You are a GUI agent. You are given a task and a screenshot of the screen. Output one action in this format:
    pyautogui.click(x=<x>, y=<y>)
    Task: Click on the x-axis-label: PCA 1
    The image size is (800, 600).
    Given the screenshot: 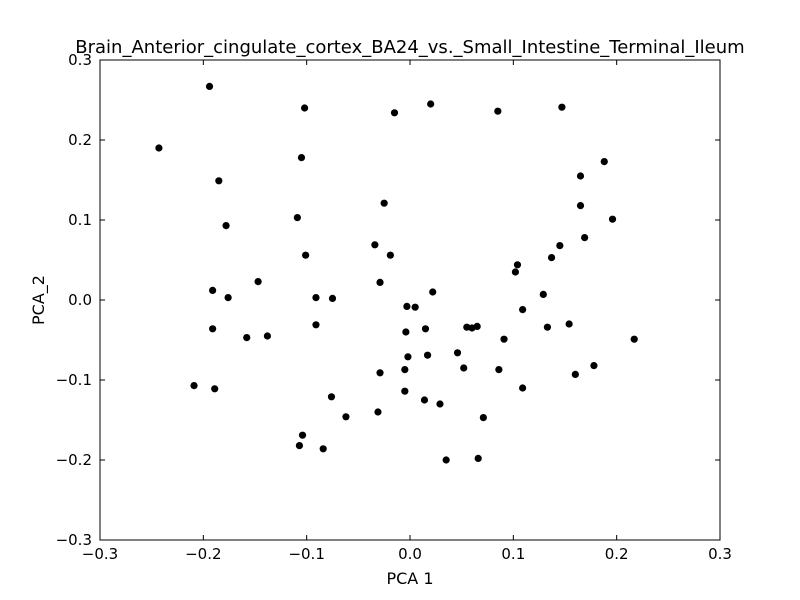 What is the action you would take?
    pyautogui.click(x=409, y=578)
    